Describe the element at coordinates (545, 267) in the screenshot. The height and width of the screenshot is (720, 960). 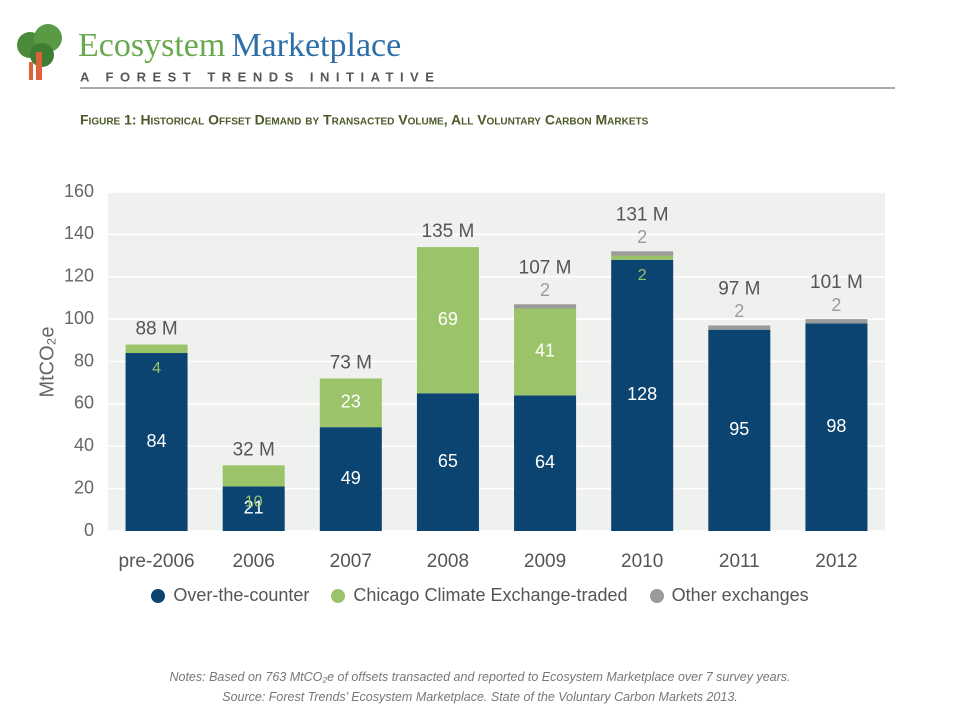
I see `total-label: 107 M` at that location.